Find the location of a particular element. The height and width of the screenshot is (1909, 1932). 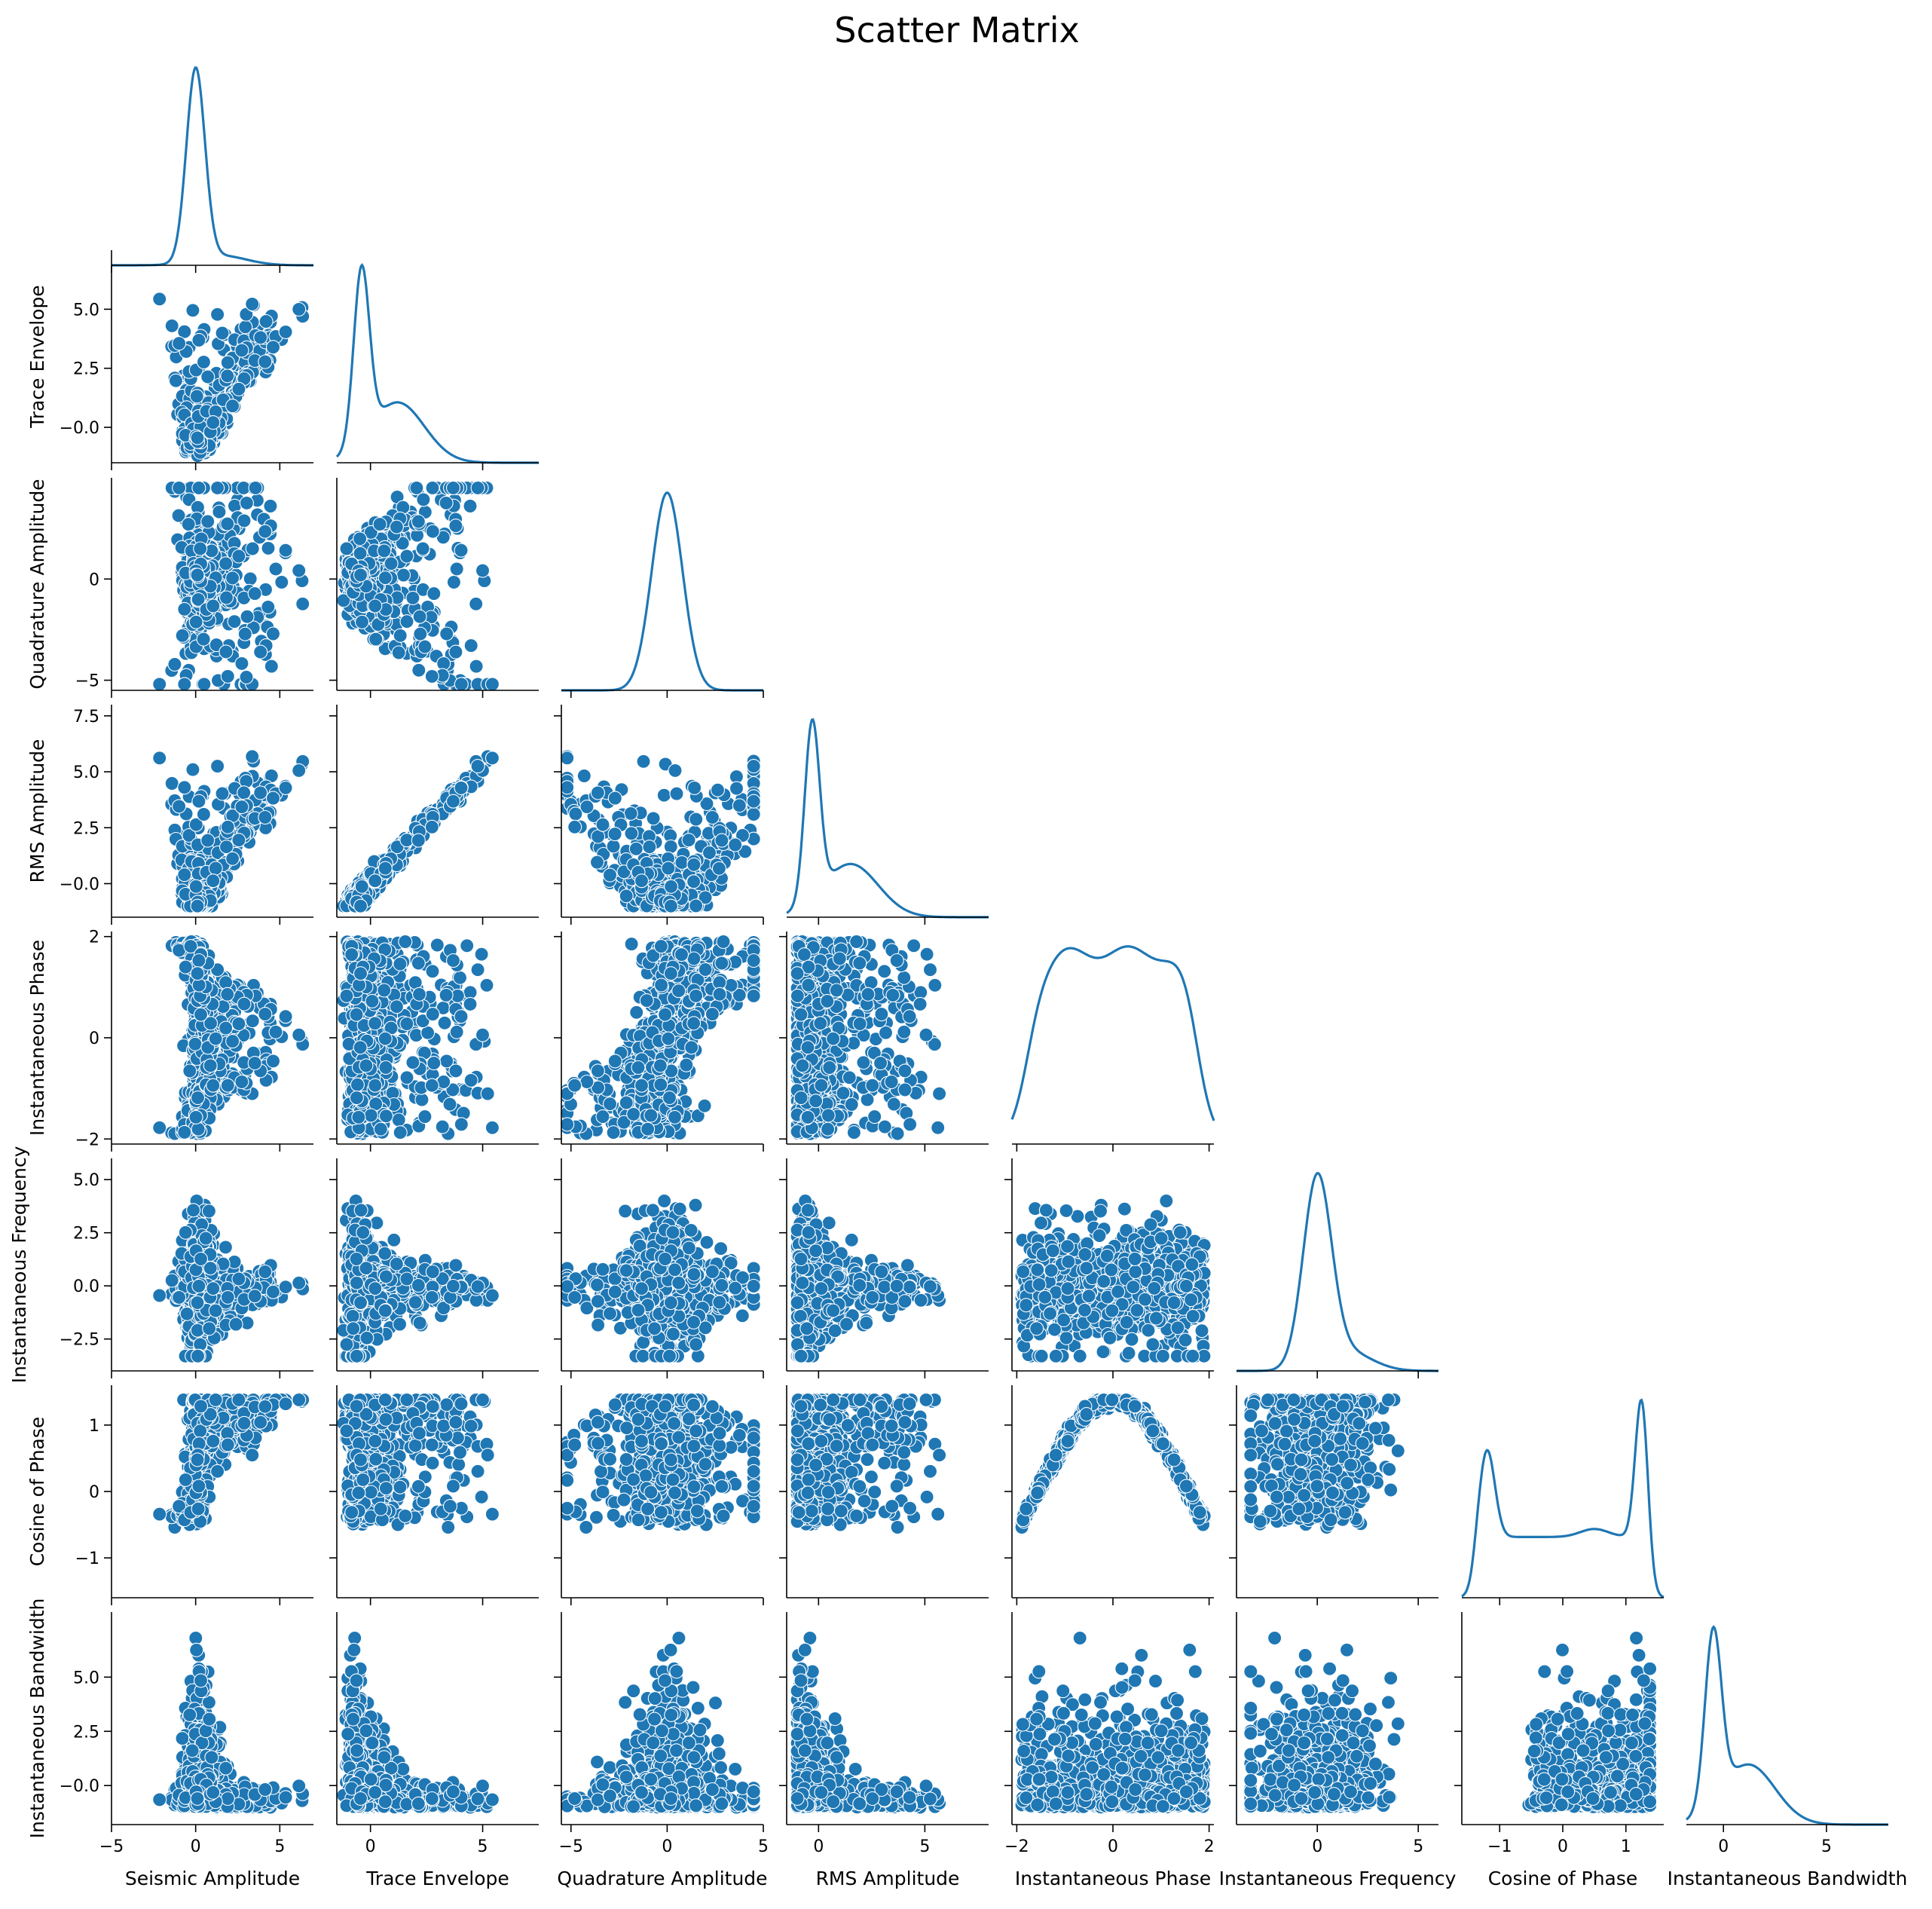

y-tick-label: 7.5 is located at coordinates (86, 717).